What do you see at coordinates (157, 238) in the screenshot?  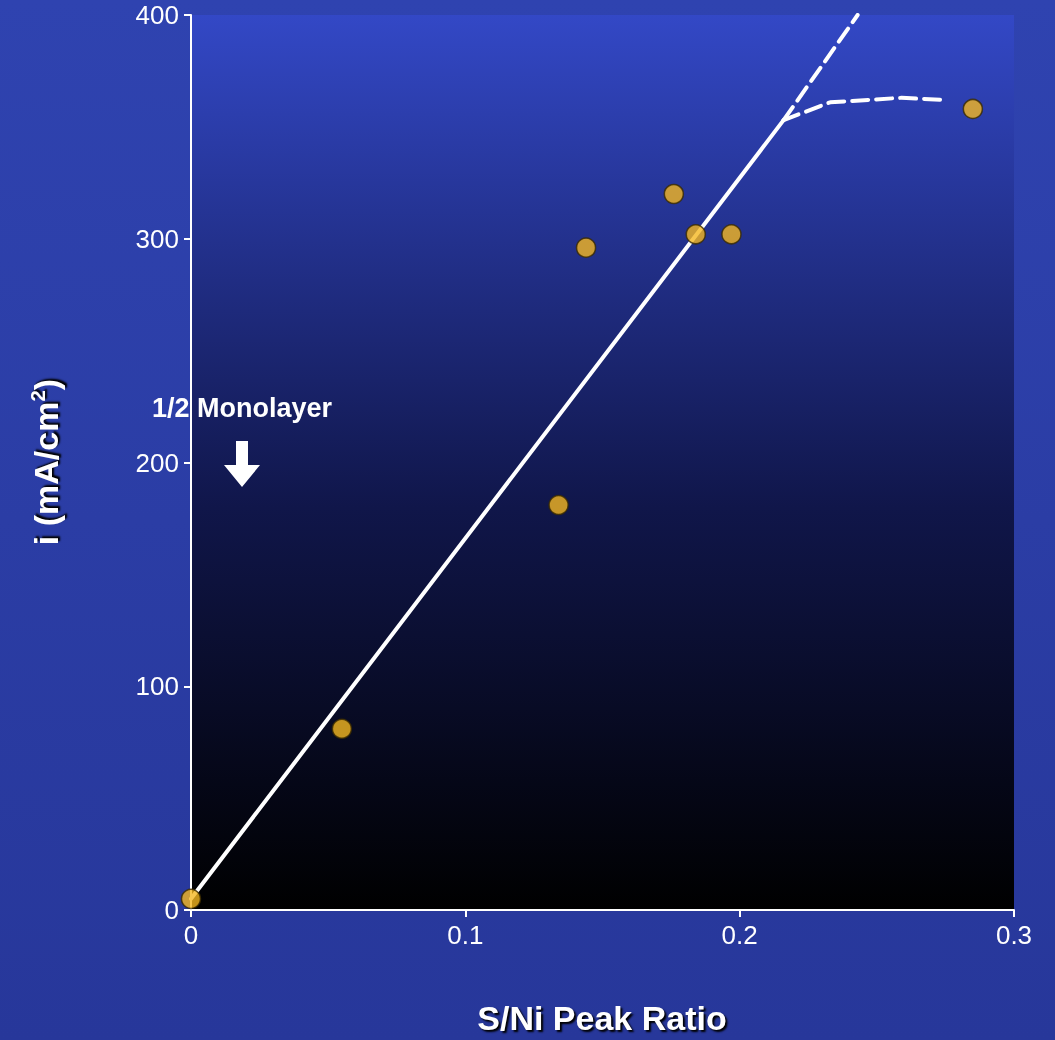 I see `y-tick-label: 300` at bounding box center [157, 238].